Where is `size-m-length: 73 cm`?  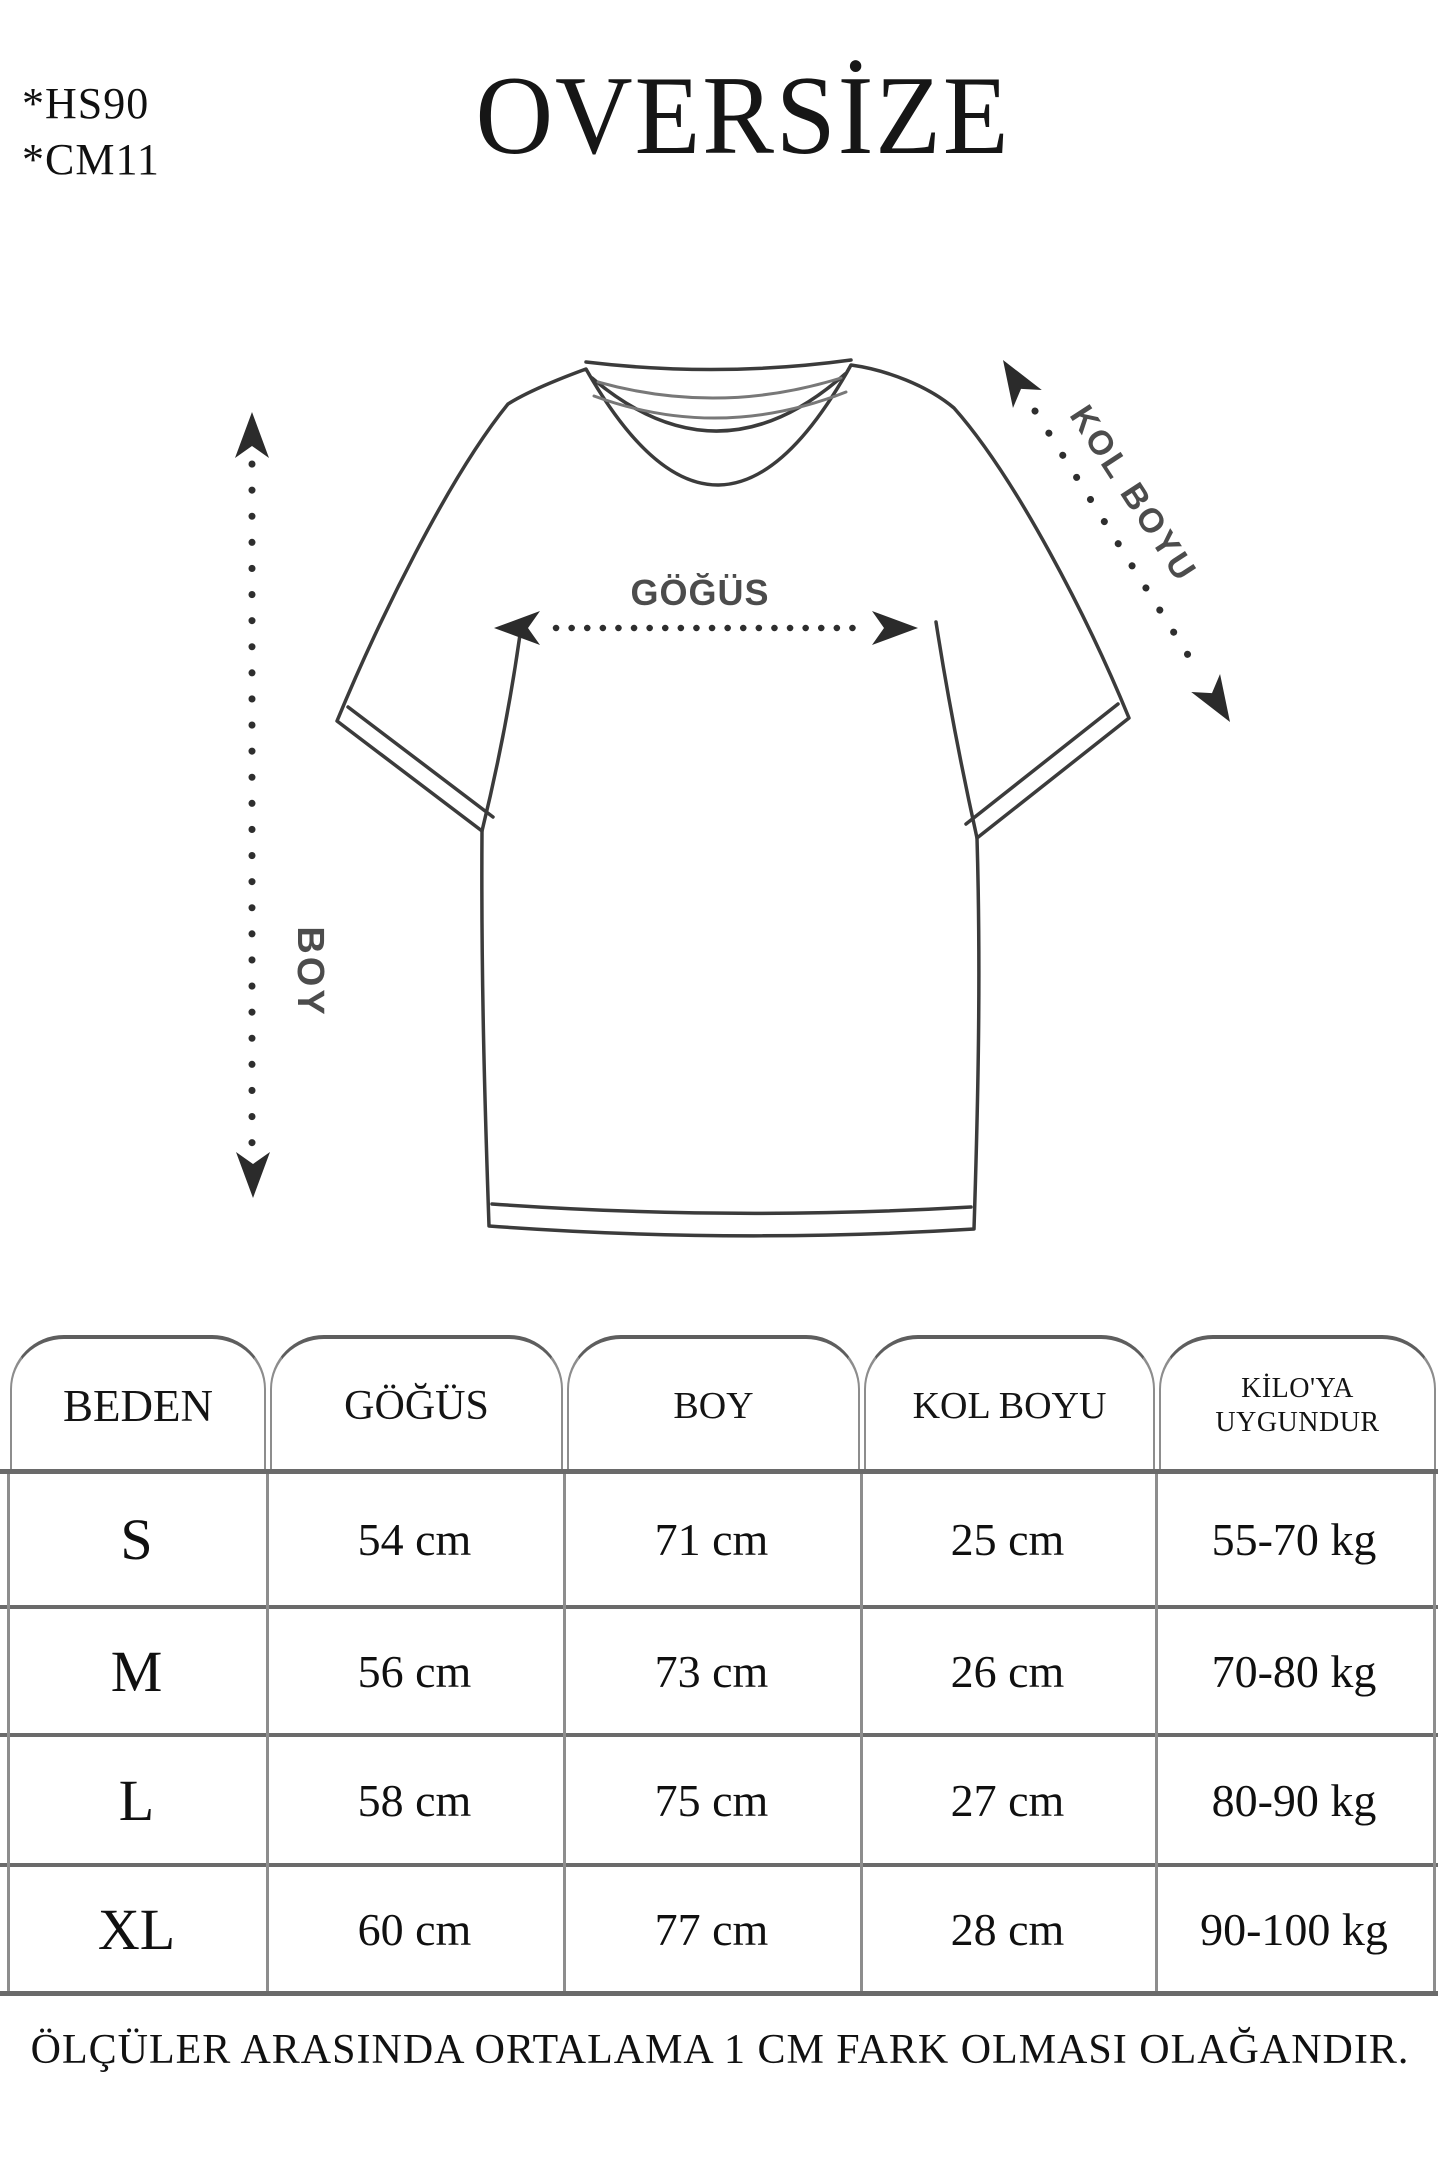
size-m-length: 73 cm is located at coordinates (711, 1671).